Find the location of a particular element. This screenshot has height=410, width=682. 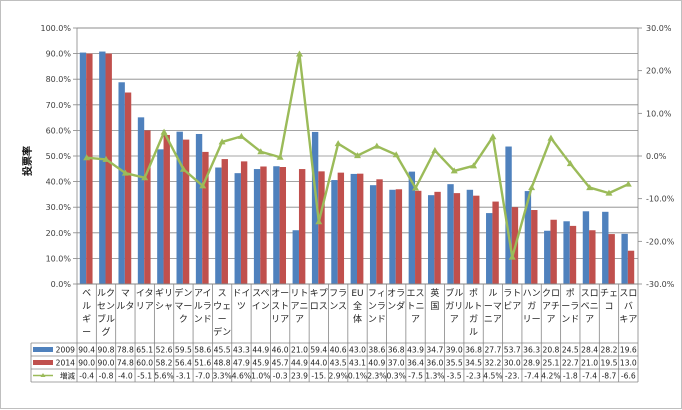

table-cell: 21.0 is located at coordinates (589, 363).